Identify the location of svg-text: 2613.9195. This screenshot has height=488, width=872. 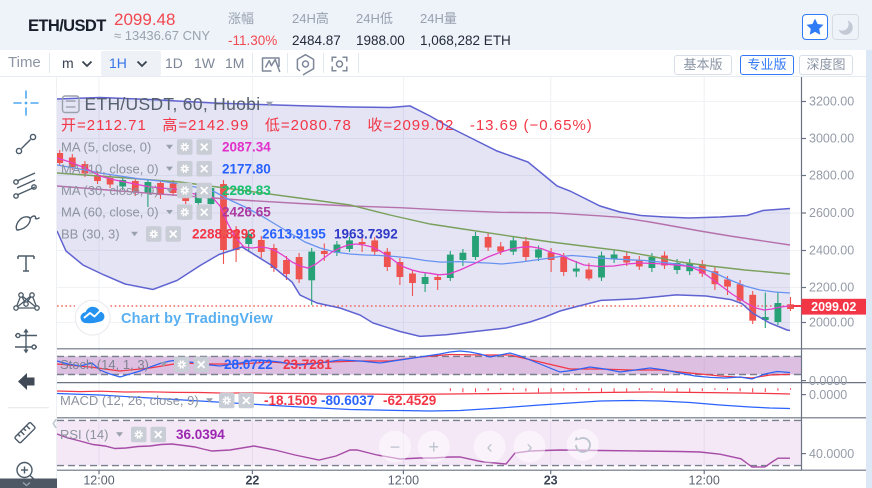
(294, 234).